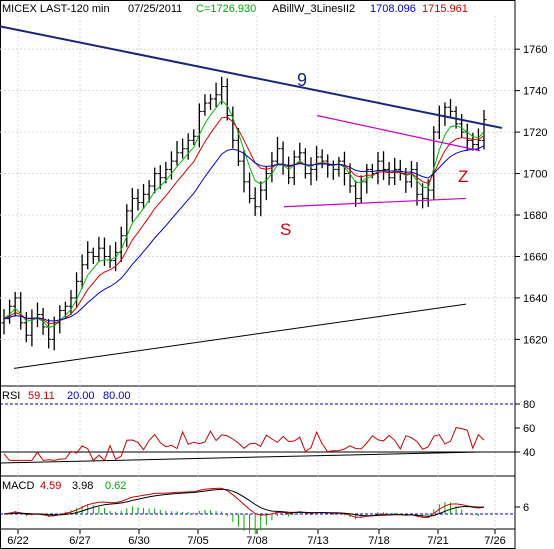  I want to click on support-trendline, so click(240, 336).